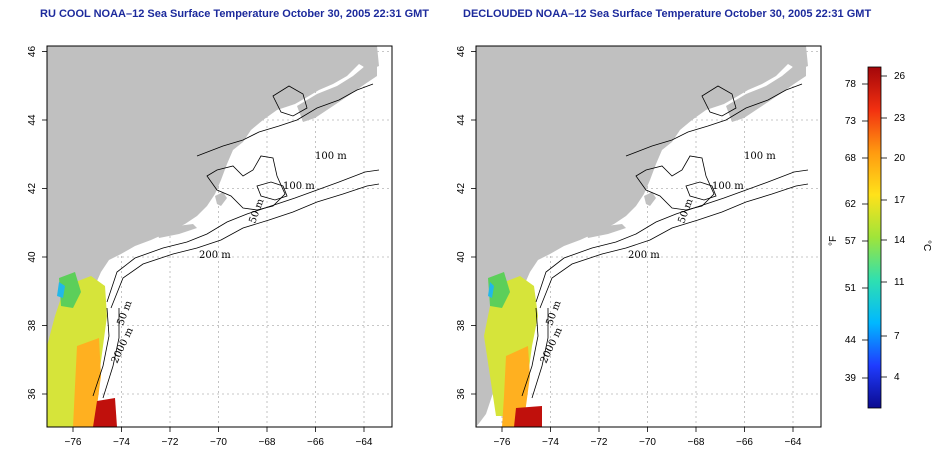  Describe the element at coordinates (851, 340) in the screenshot. I see `colorbar-f-tick-label: 44` at that location.